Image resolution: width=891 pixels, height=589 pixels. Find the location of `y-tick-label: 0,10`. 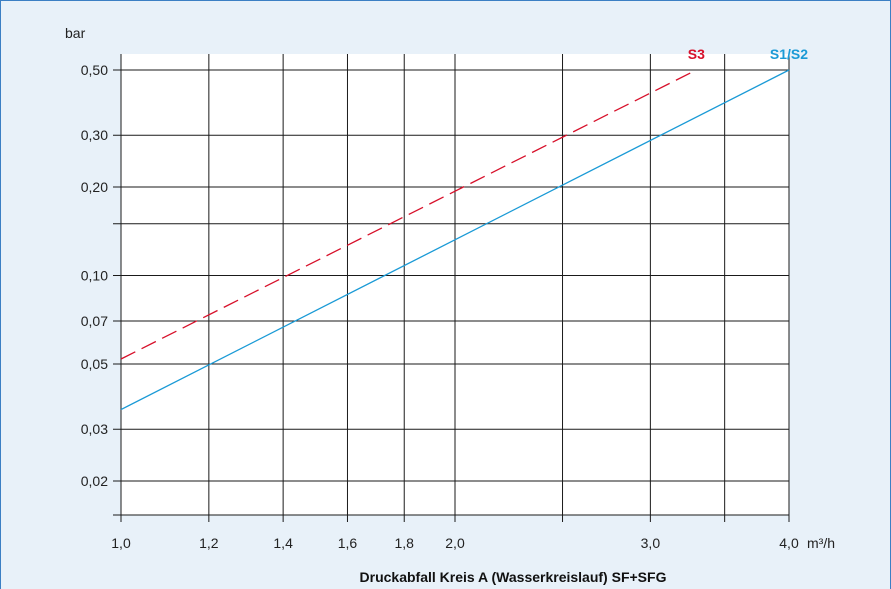

y-tick-label: 0,10 is located at coordinates (94, 276).